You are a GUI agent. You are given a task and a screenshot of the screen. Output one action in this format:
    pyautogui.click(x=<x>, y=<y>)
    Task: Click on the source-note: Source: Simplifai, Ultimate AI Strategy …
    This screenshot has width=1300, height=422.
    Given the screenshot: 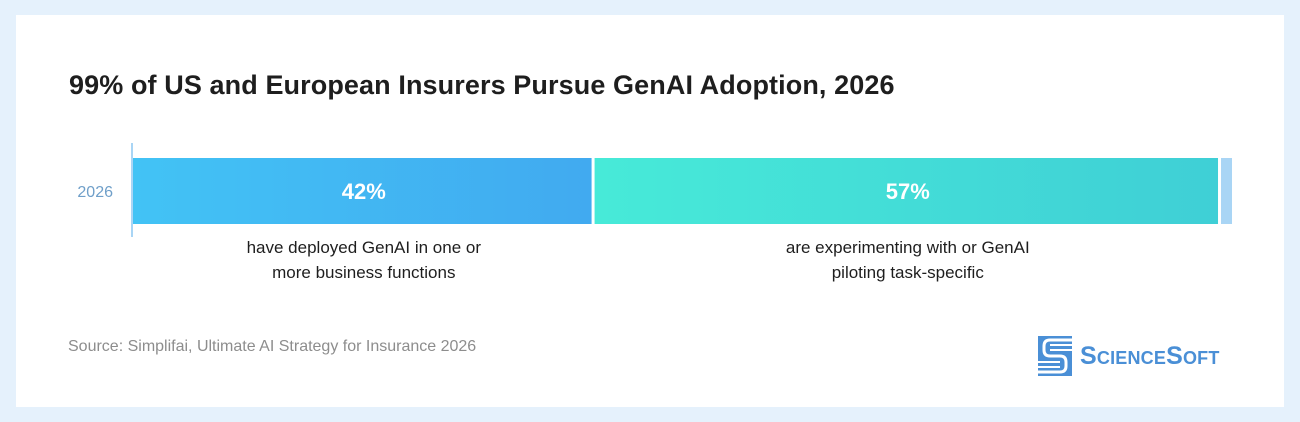 What is the action you would take?
    pyautogui.click(x=272, y=346)
    